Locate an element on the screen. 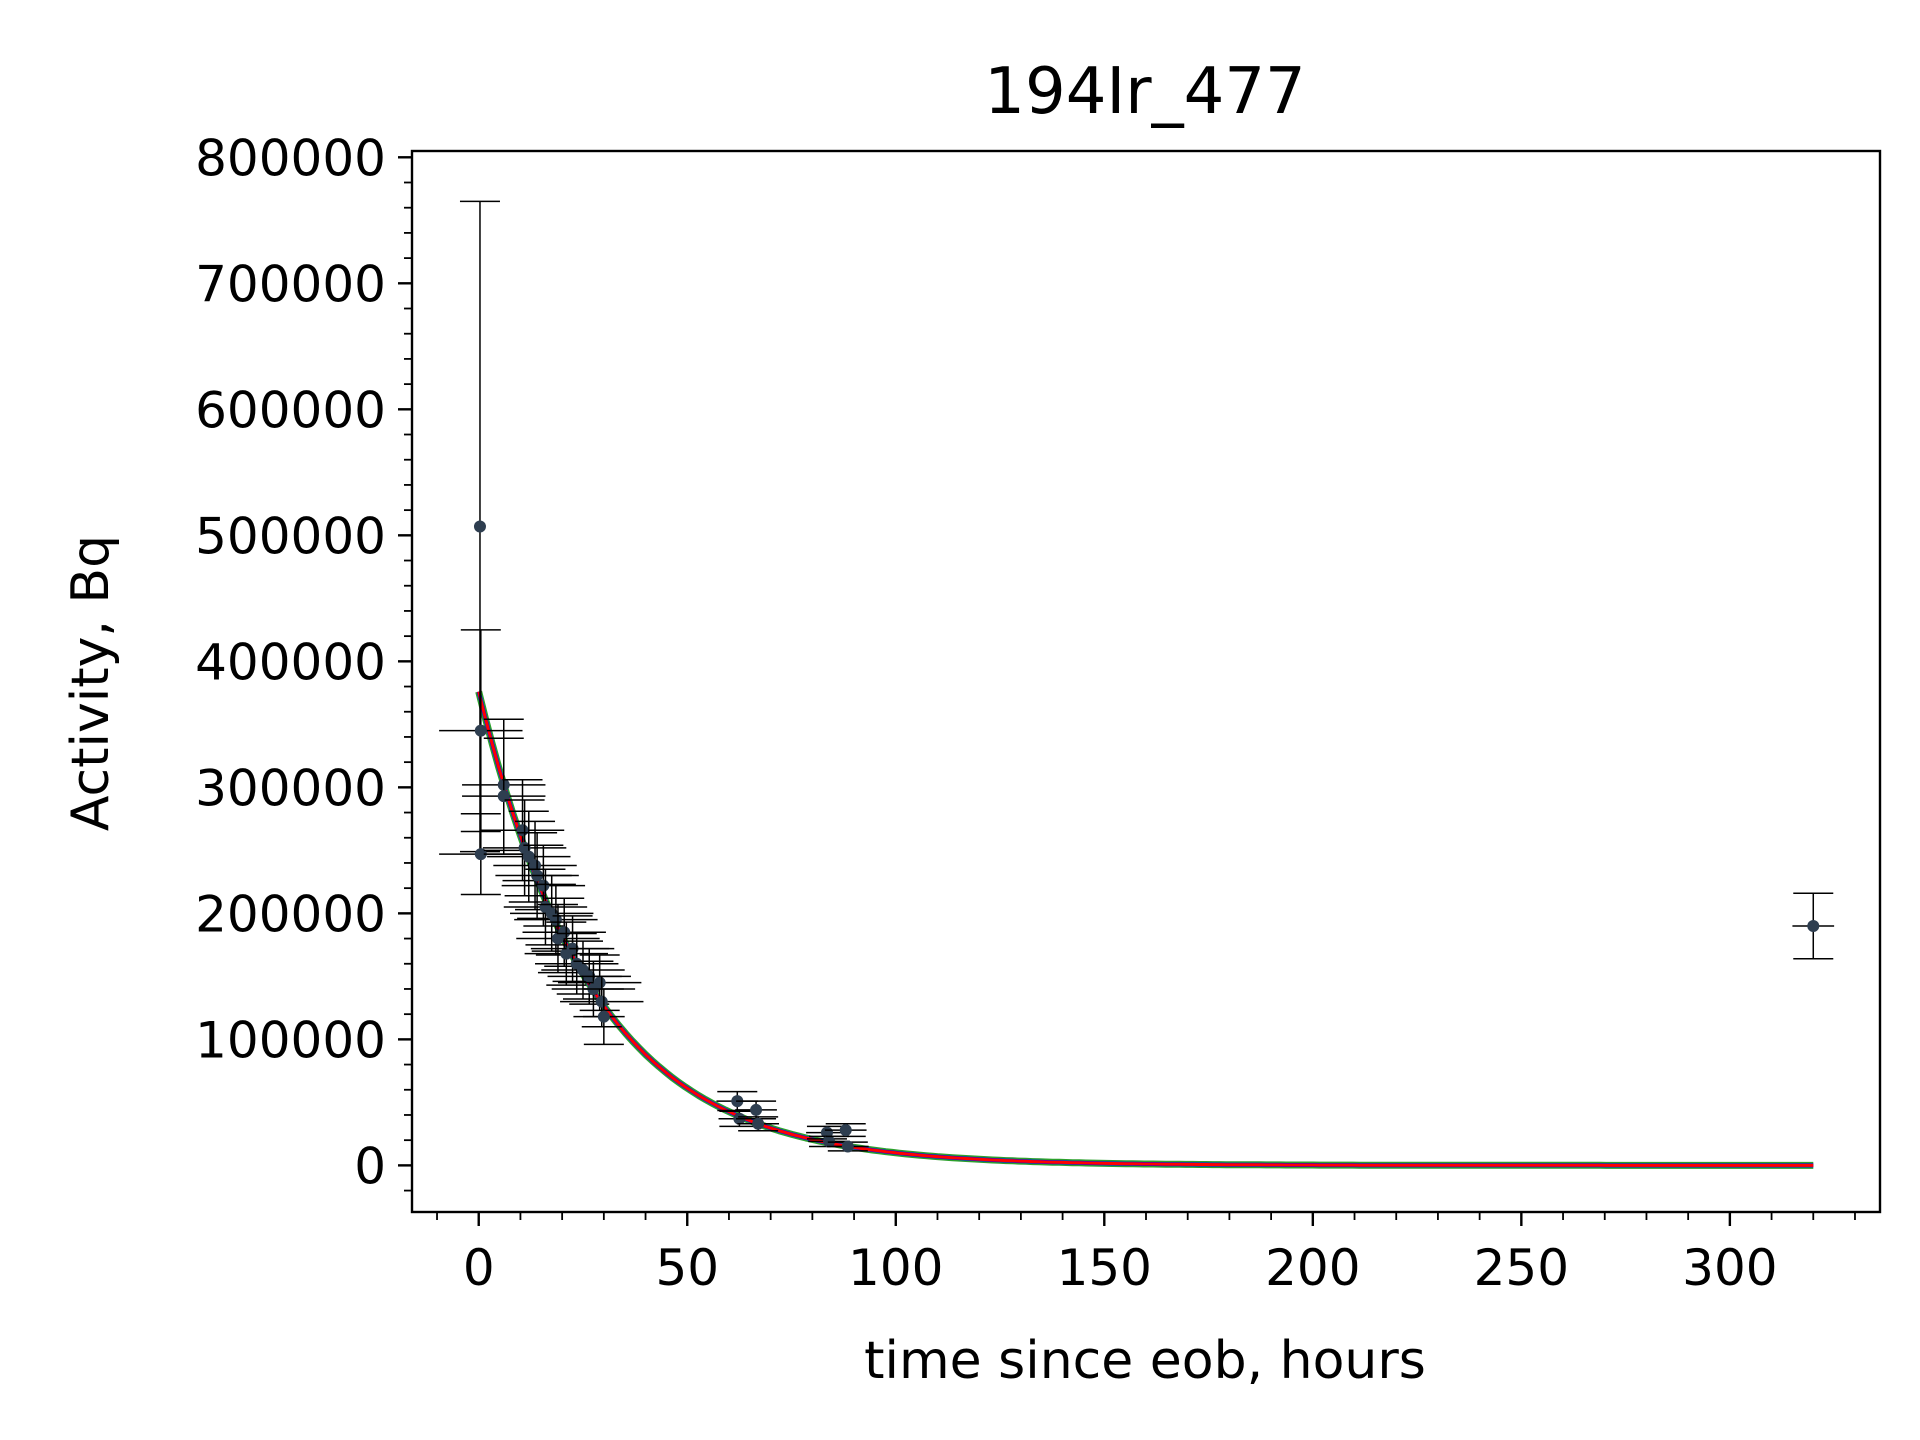 This screenshot has height=1440, width=1920. x-axis-title: time since eob, hours is located at coordinates (1145, 1361).